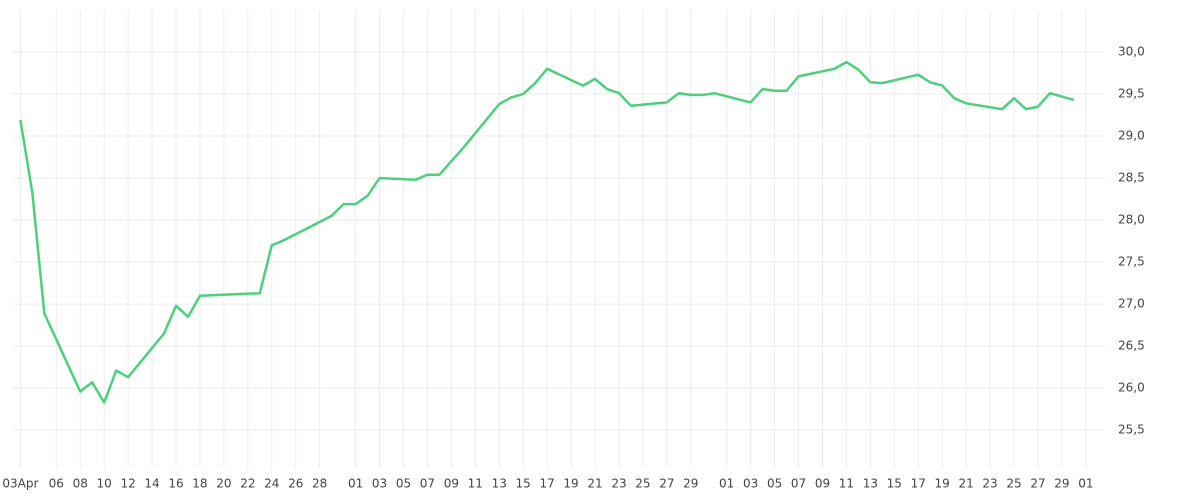 The height and width of the screenshot is (500, 1200). I want to click on x-tick-label: 08, so click(80, 484).